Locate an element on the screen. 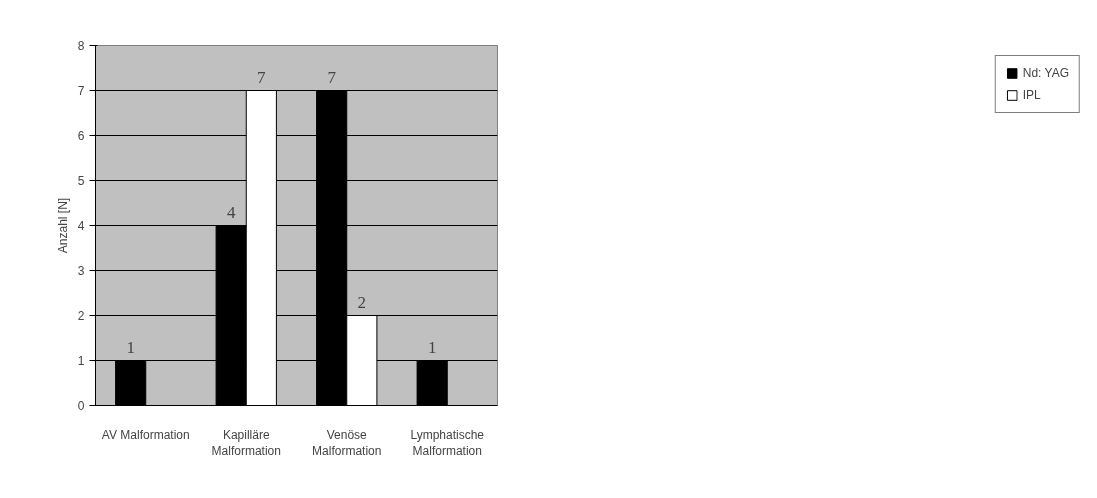 Image resolution: width=1097 pixels, height=498 pixels. data-label: 4 is located at coordinates (231, 212).